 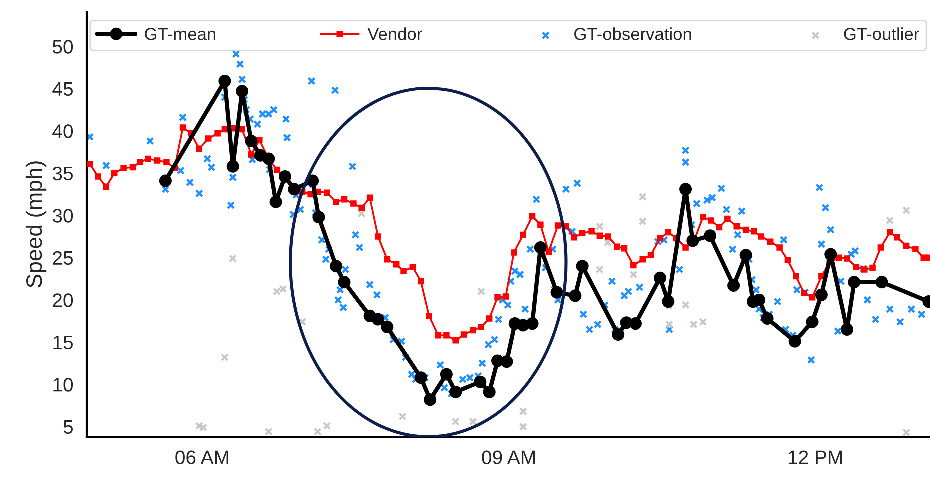 What do you see at coordinates (62, 173) in the screenshot?
I see `y-tick-label: 35` at bounding box center [62, 173].